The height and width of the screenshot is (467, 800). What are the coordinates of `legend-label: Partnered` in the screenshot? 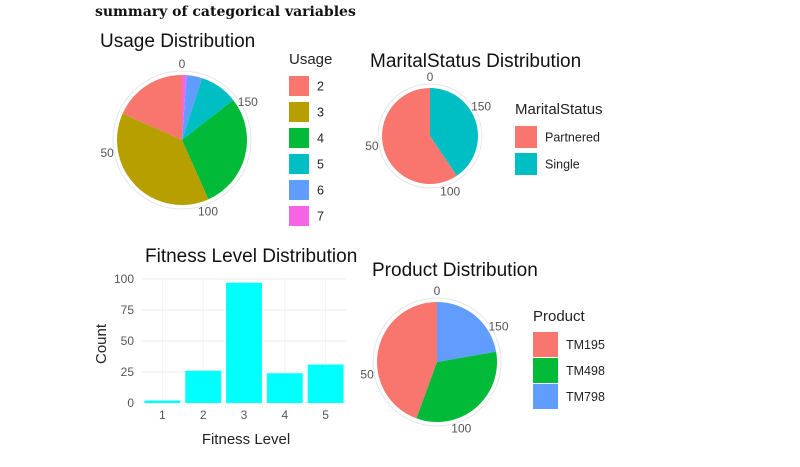 It's located at (572, 138).